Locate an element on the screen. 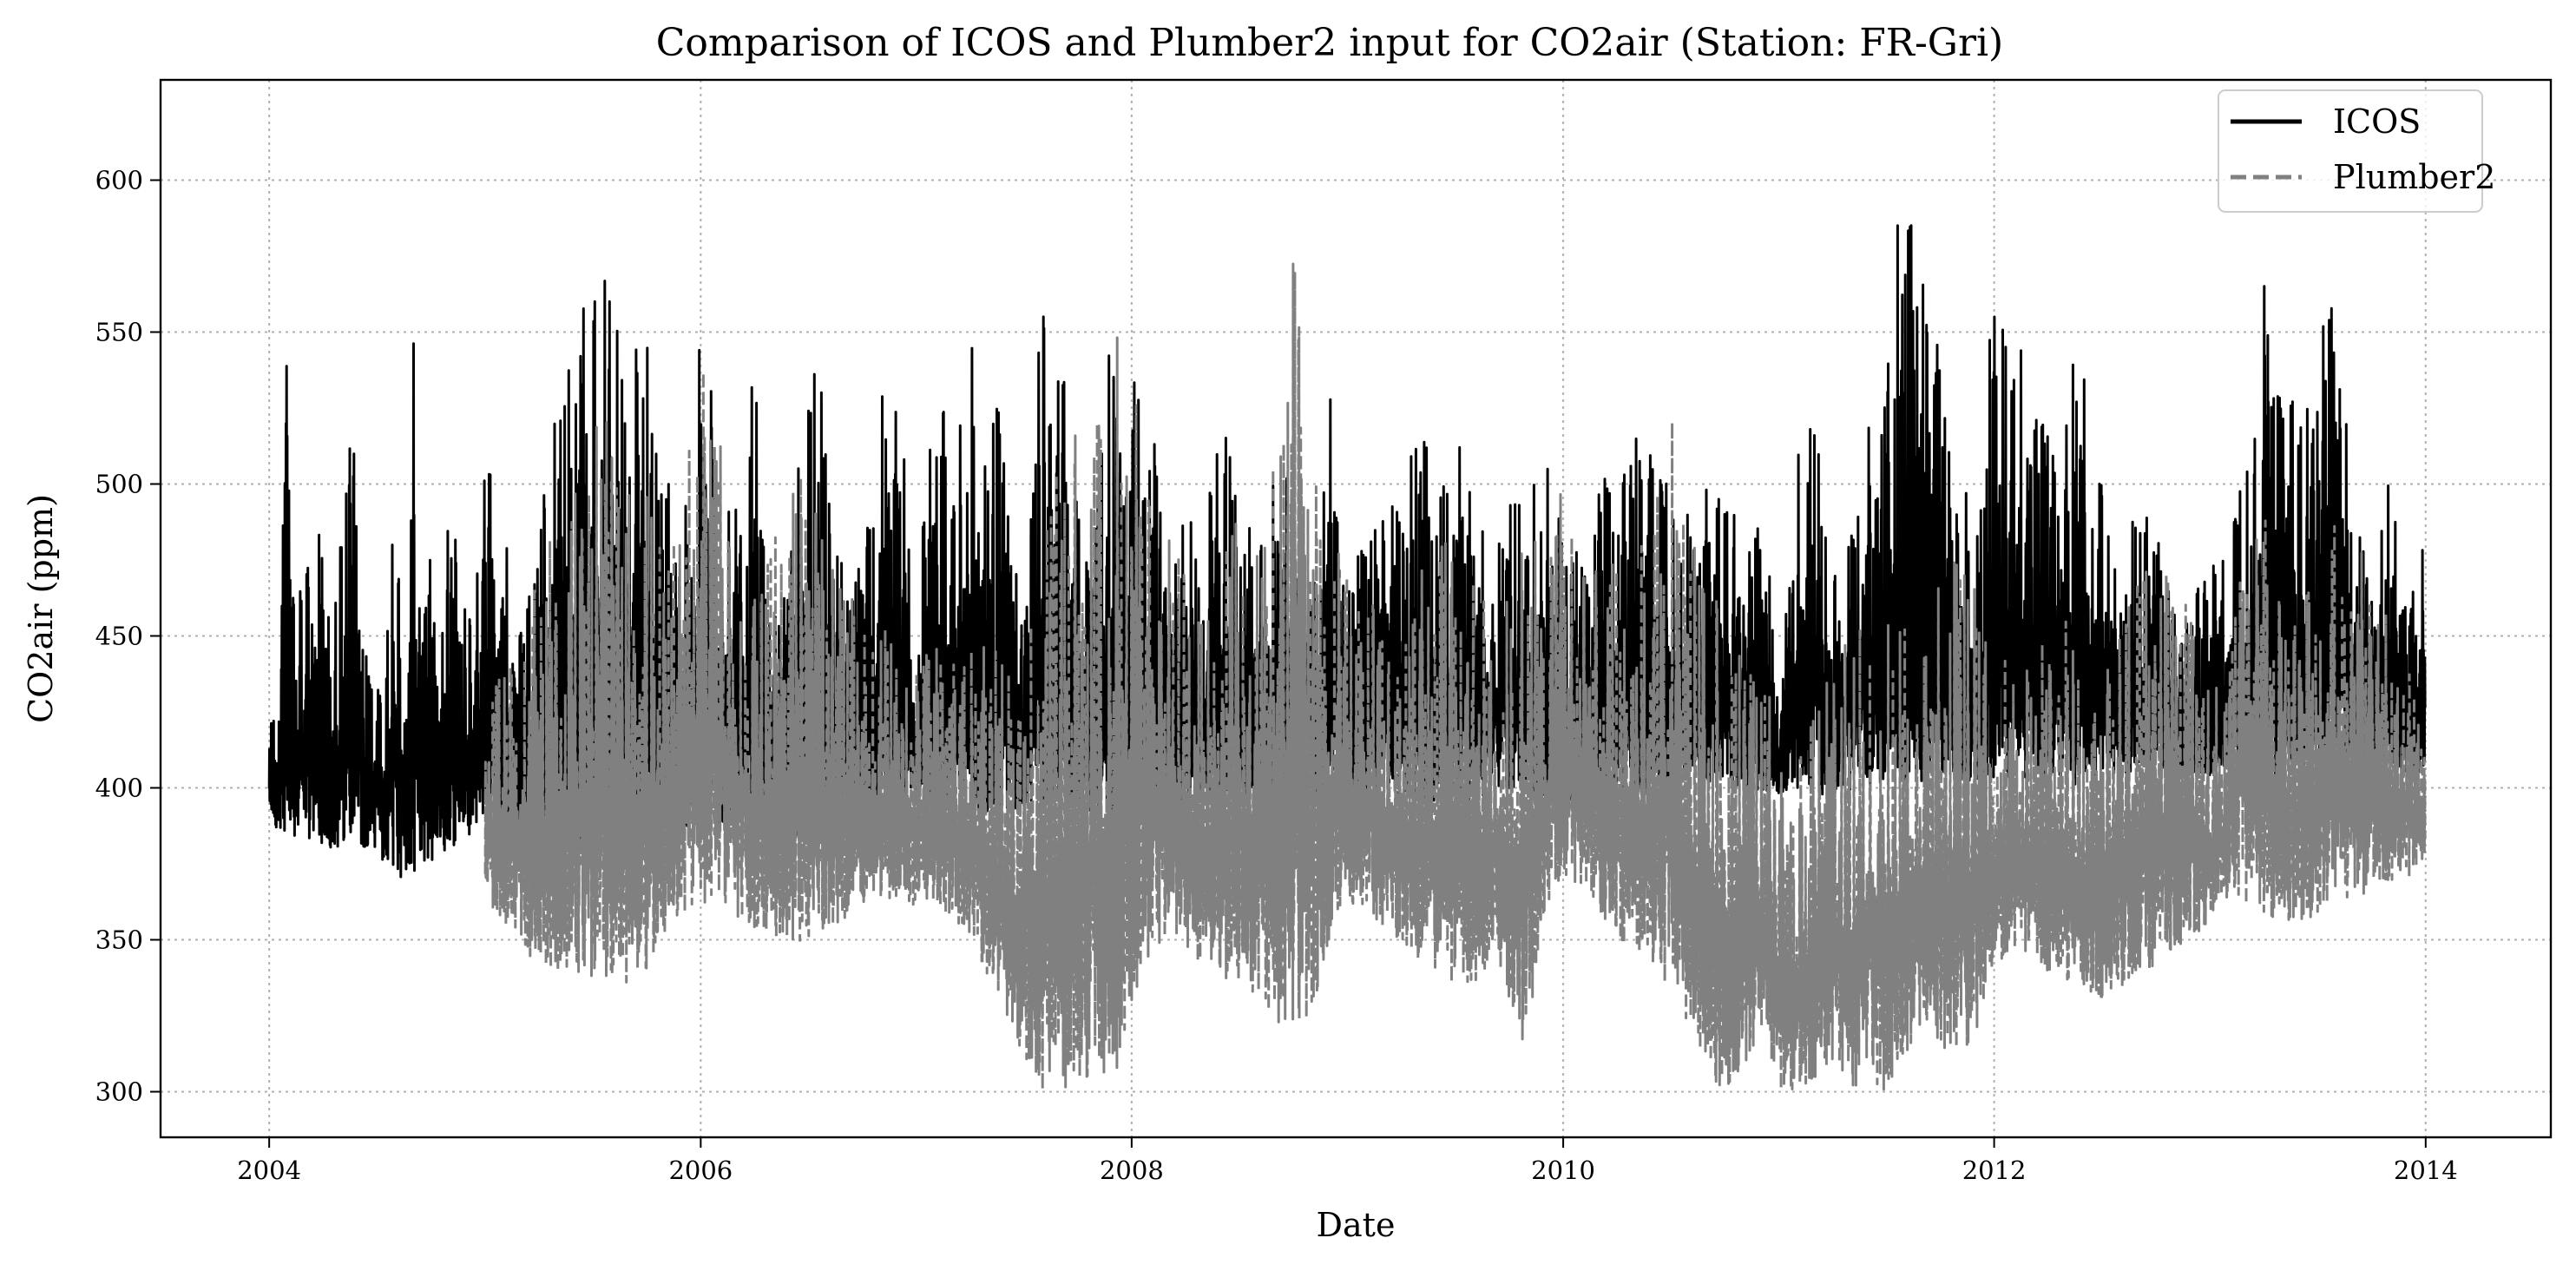 The width and height of the screenshot is (2576, 1271). y-tick-label: 550 is located at coordinates (119, 332).